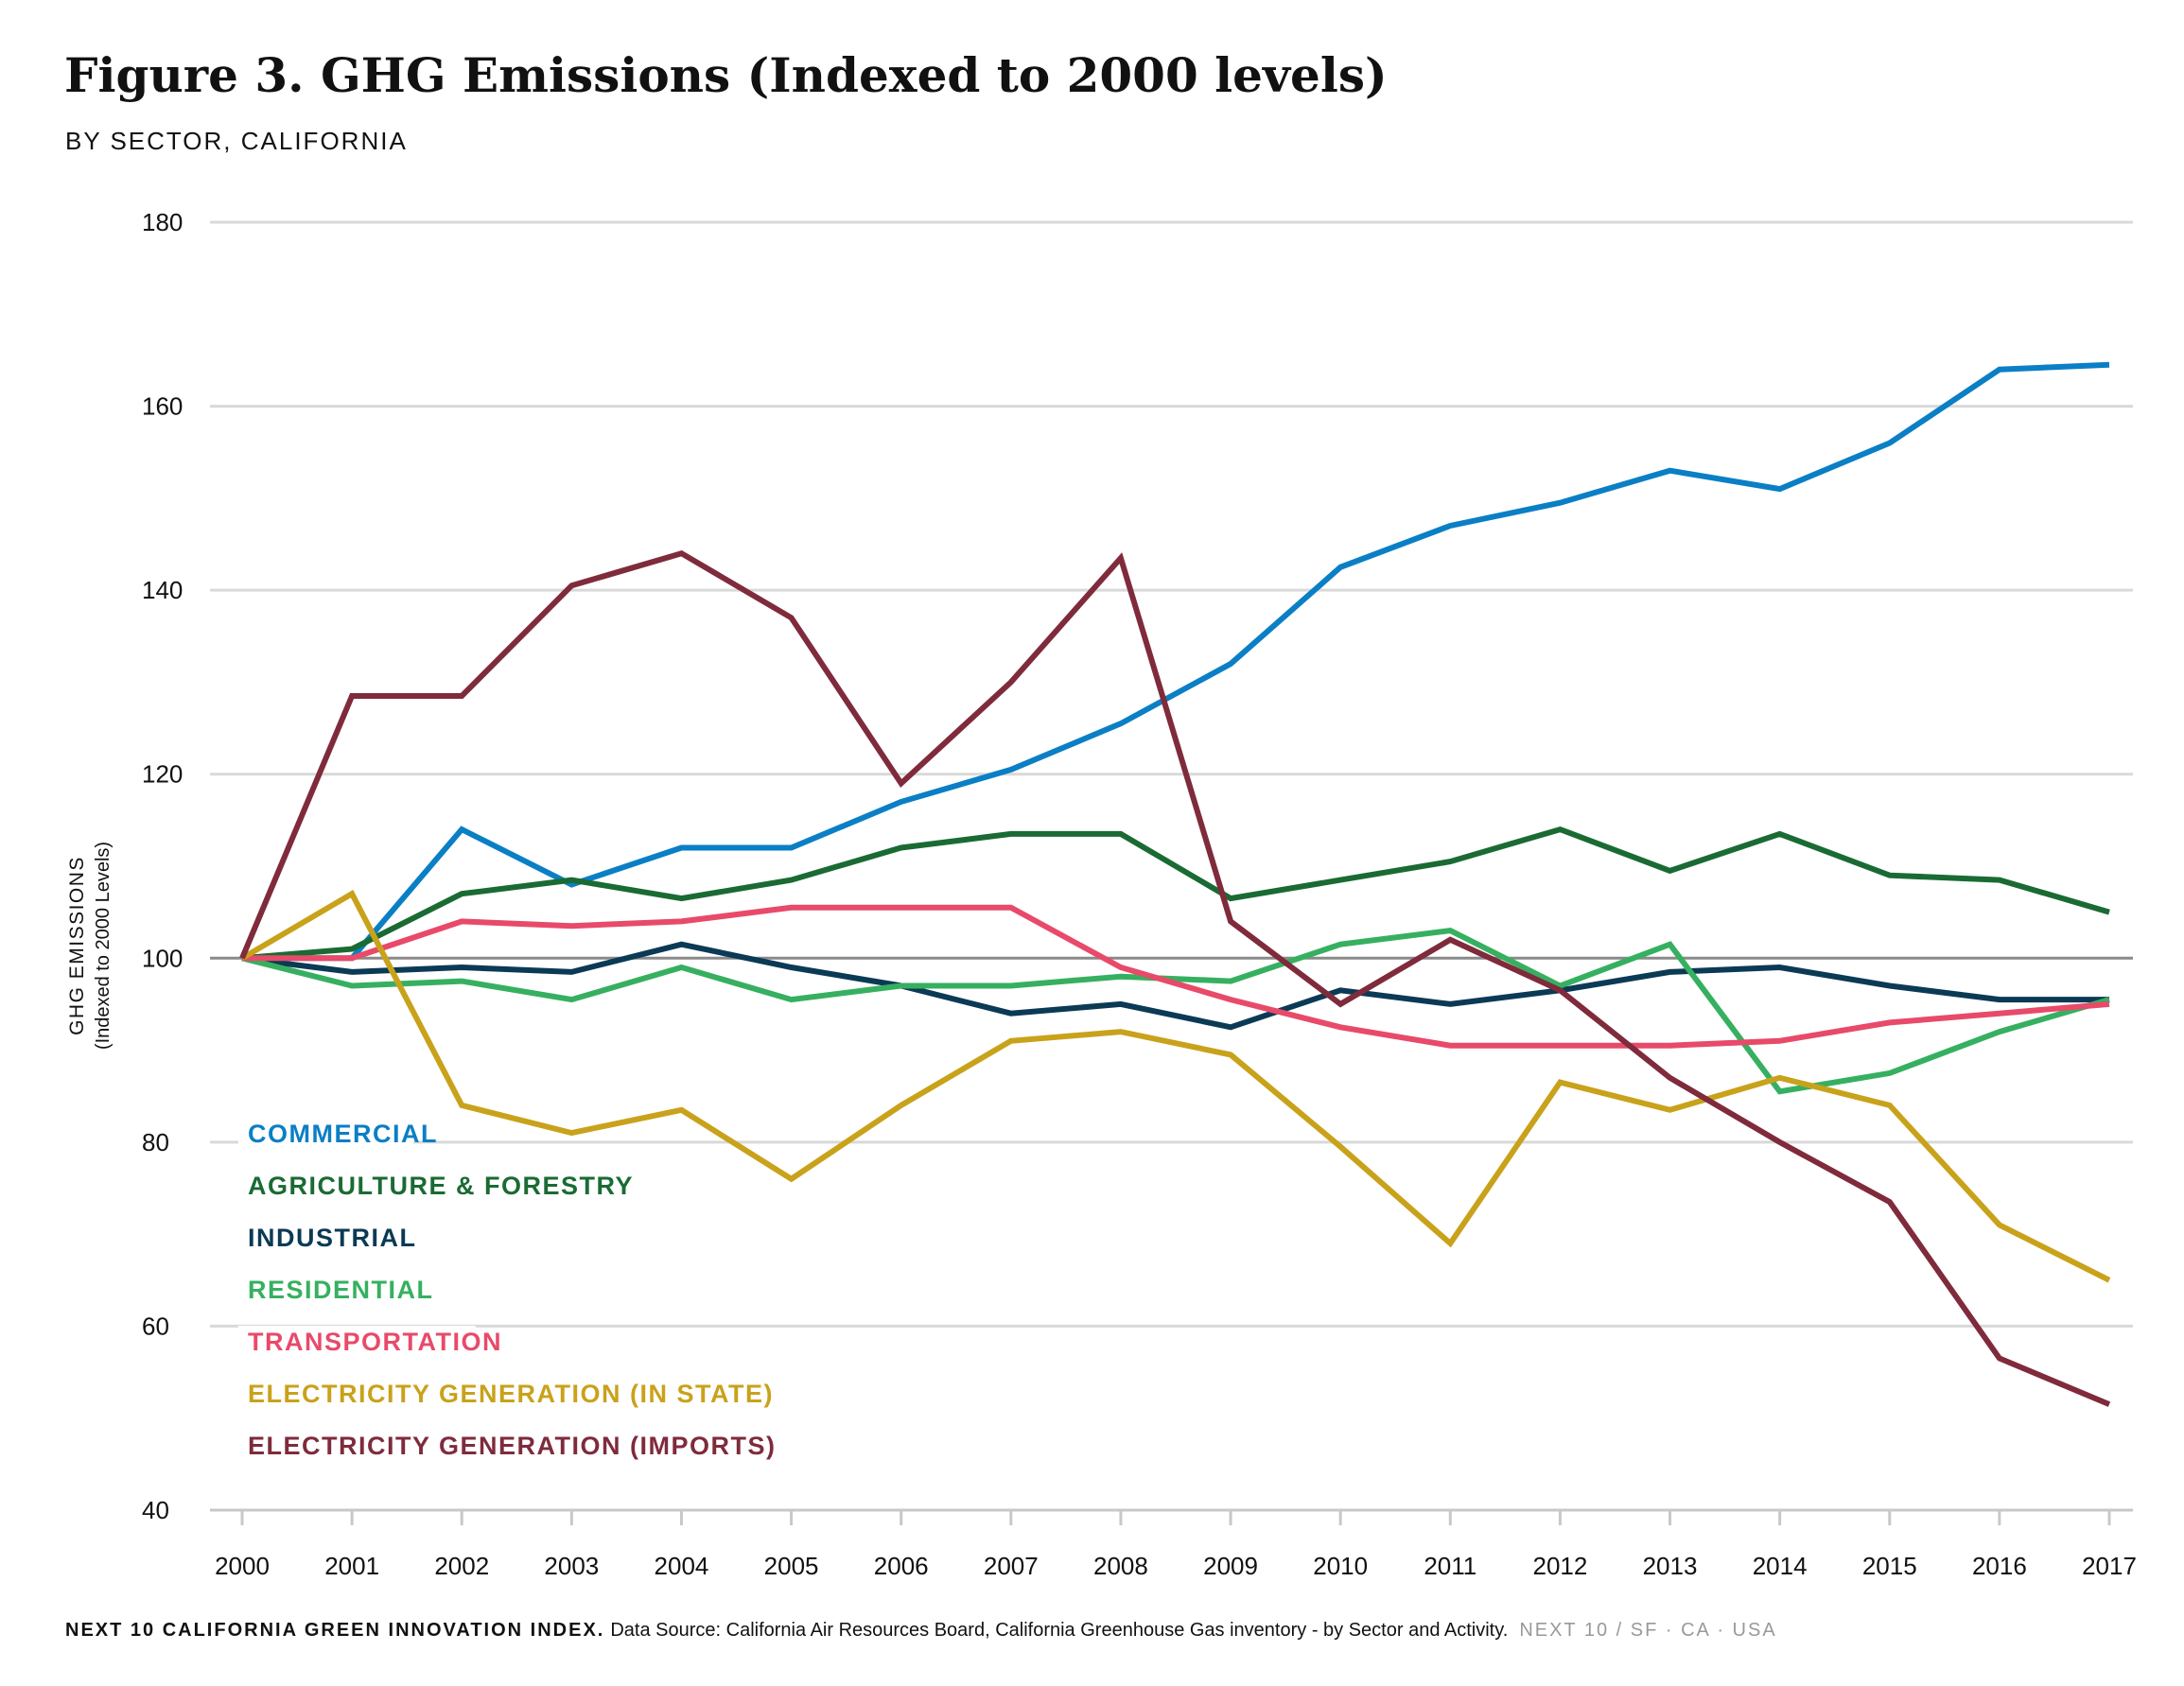 Image resolution: width=2184 pixels, height=1686 pixels. What do you see at coordinates (1648, 1630) in the screenshot?
I see `footer-brand: NEXT 10 / SF · CA · USA` at bounding box center [1648, 1630].